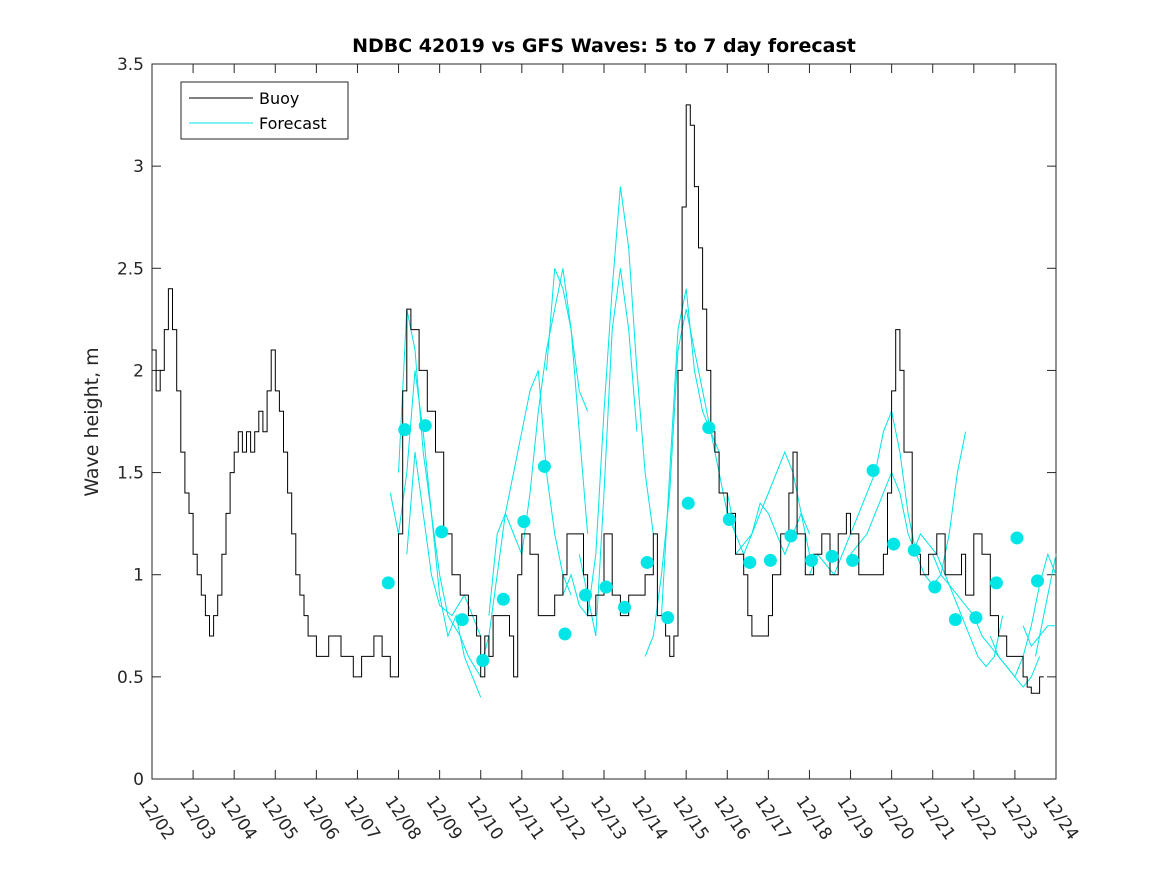 The height and width of the screenshot is (875, 1167). What do you see at coordinates (130, 678) in the screenshot?
I see `y-tick-label: 0.5` at bounding box center [130, 678].